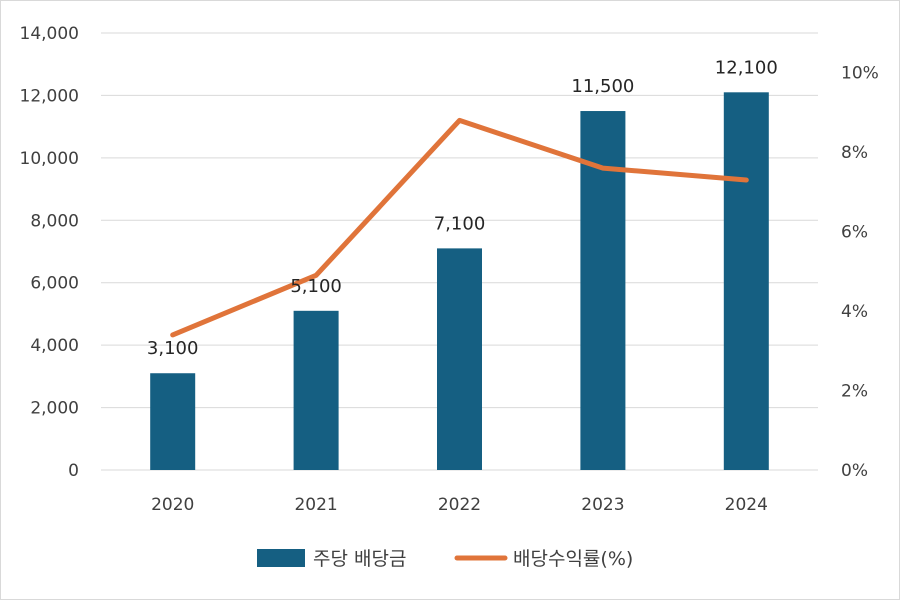 This screenshot has width=900, height=600. Describe the element at coordinates (281, 558) in the screenshot. I see `legend-swatch-bar` at that location.